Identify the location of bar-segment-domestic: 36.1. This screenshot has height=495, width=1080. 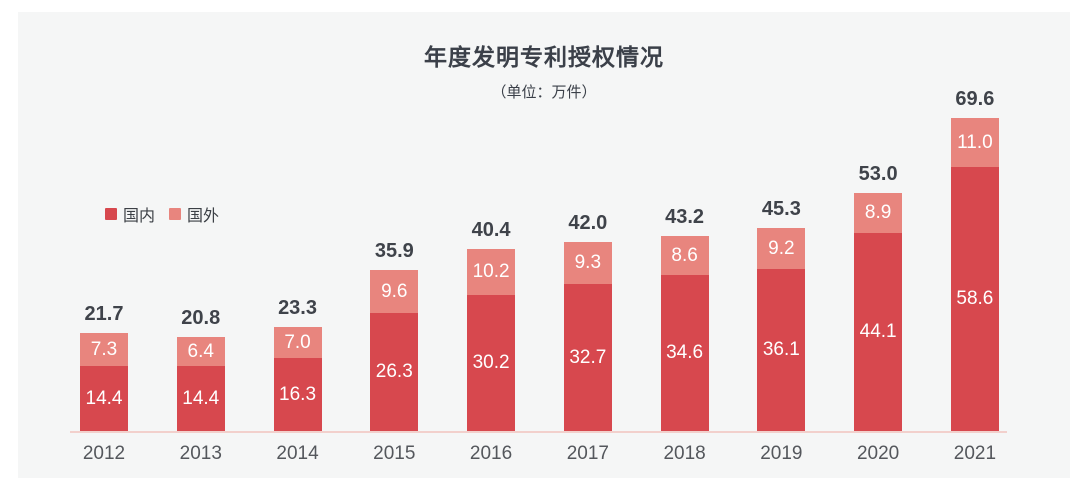
(781, 350).